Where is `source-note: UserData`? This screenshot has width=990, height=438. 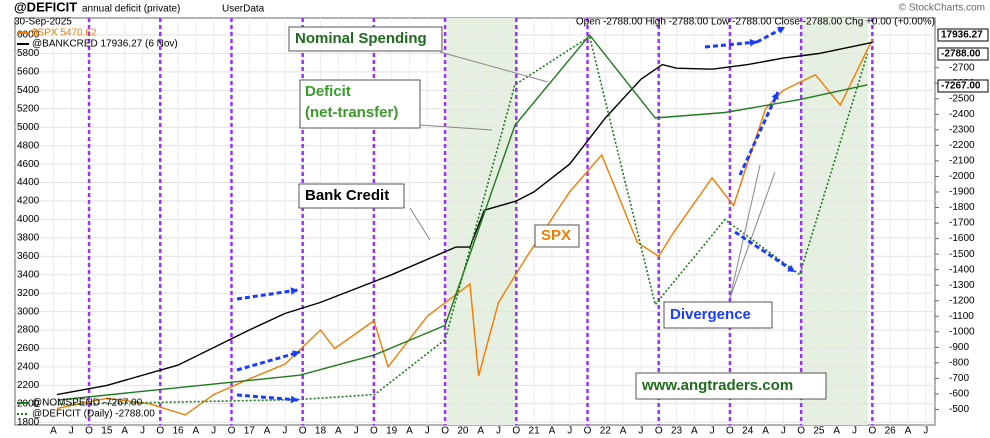 source-note: UserData is located at coordinates (243, 9).